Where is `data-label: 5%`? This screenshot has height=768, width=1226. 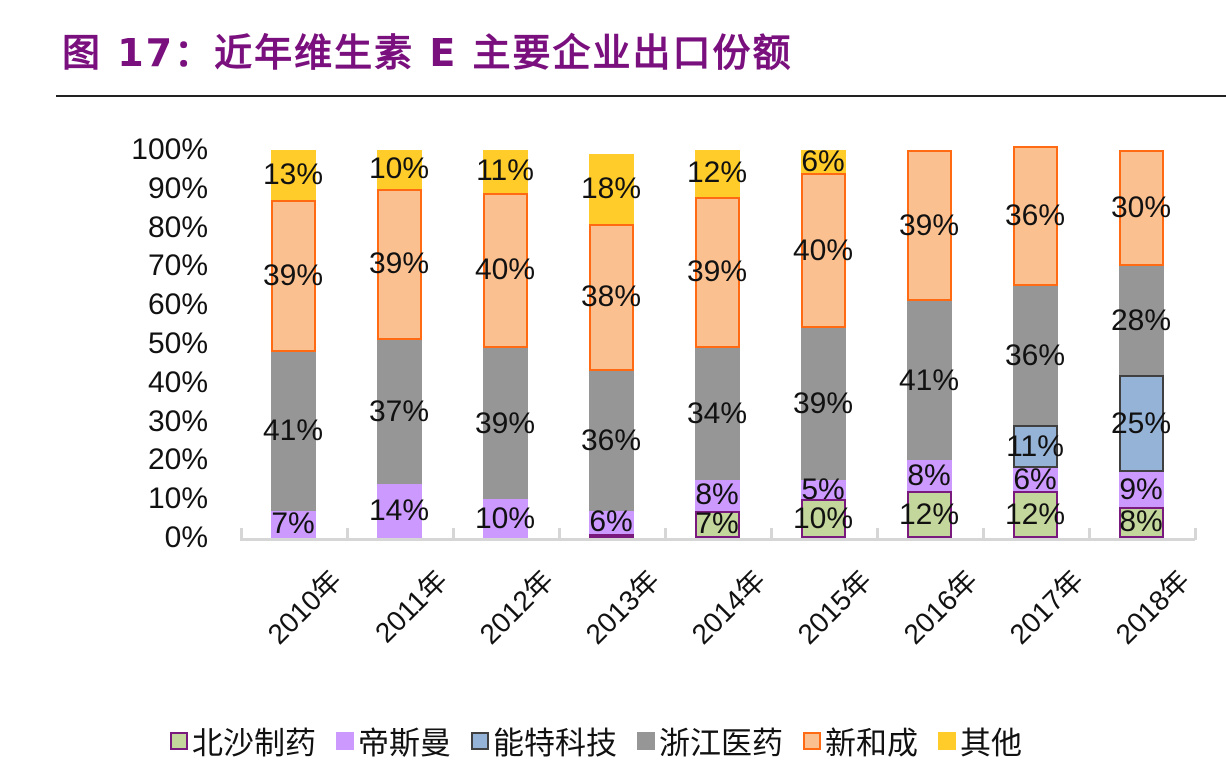
data-label: 5% is located at coordinates (823, 489).